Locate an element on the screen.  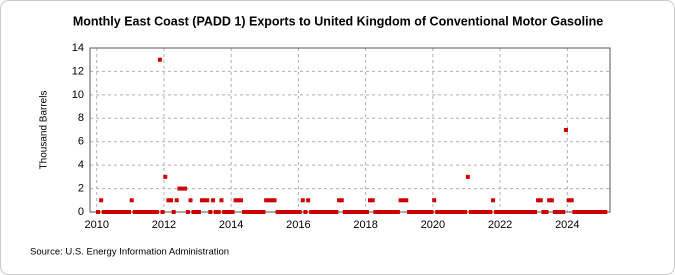
y-tick-label: 12 is located at coordinates (78, 71).